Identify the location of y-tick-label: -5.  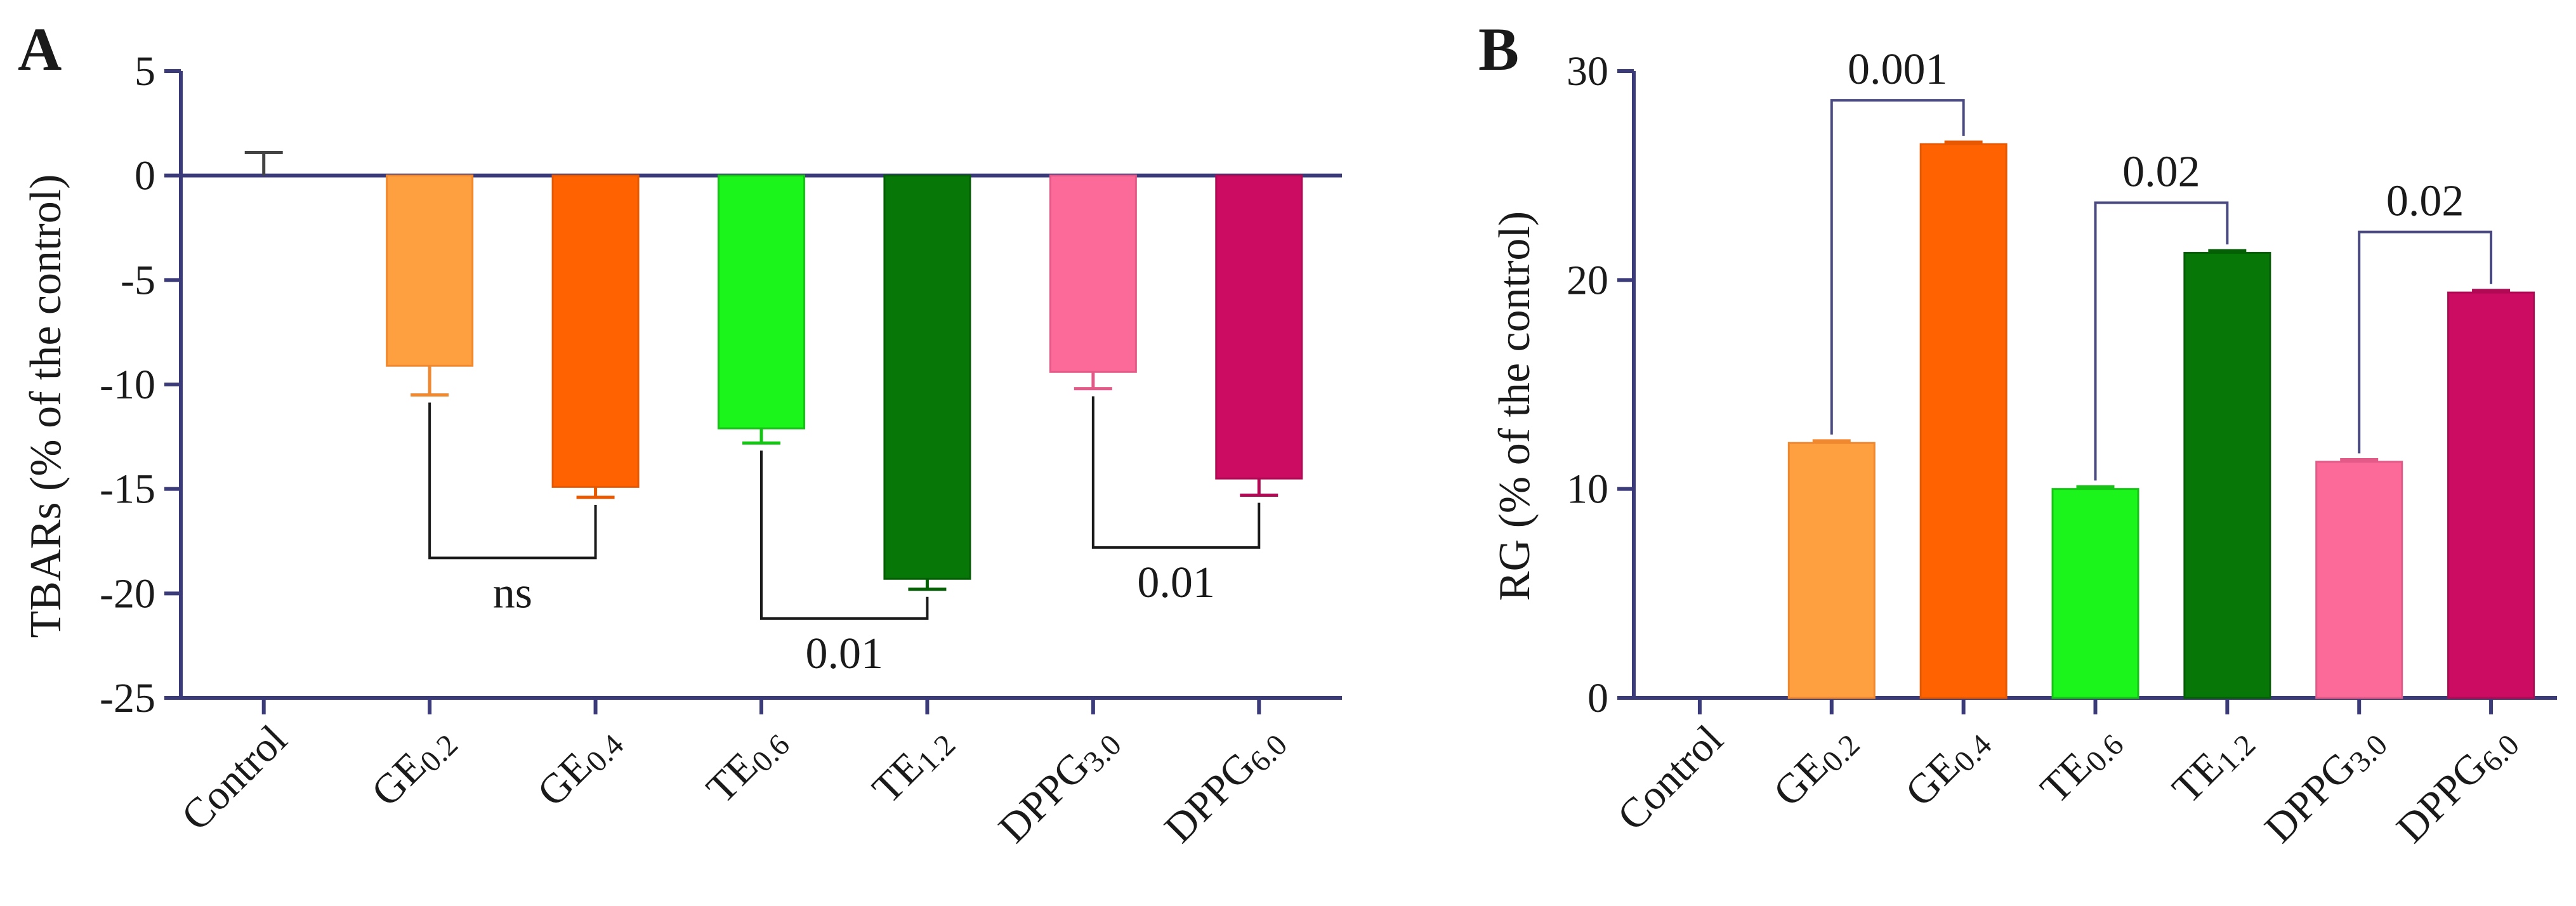
(138, 280).